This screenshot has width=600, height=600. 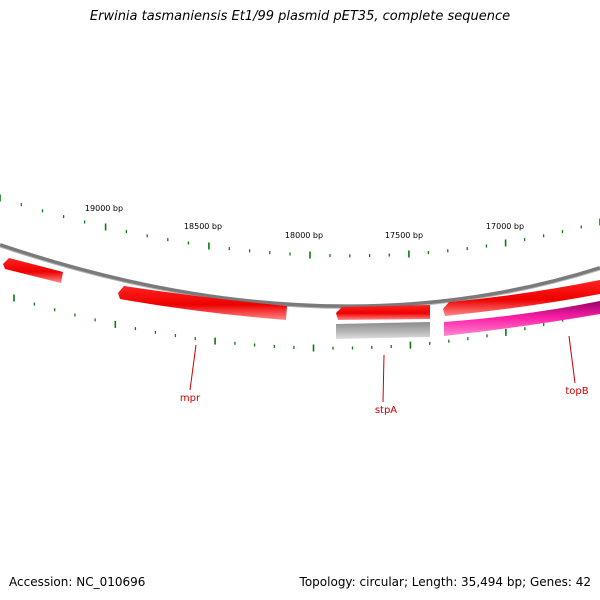 What do you see at coordinates (190, 398) in the screenshot?
I see `gene-label-mpr: mpr` at bounding box center [190, 398].